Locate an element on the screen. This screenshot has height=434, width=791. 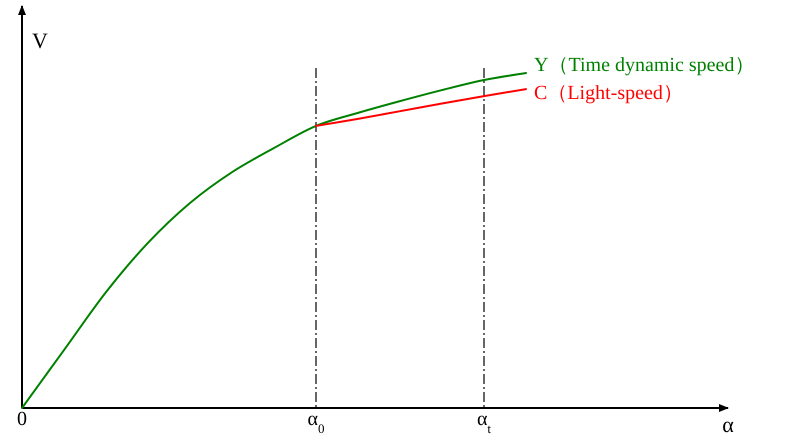
series-label: Y（Time dynamic speed） is located at coordinates (644, 65).